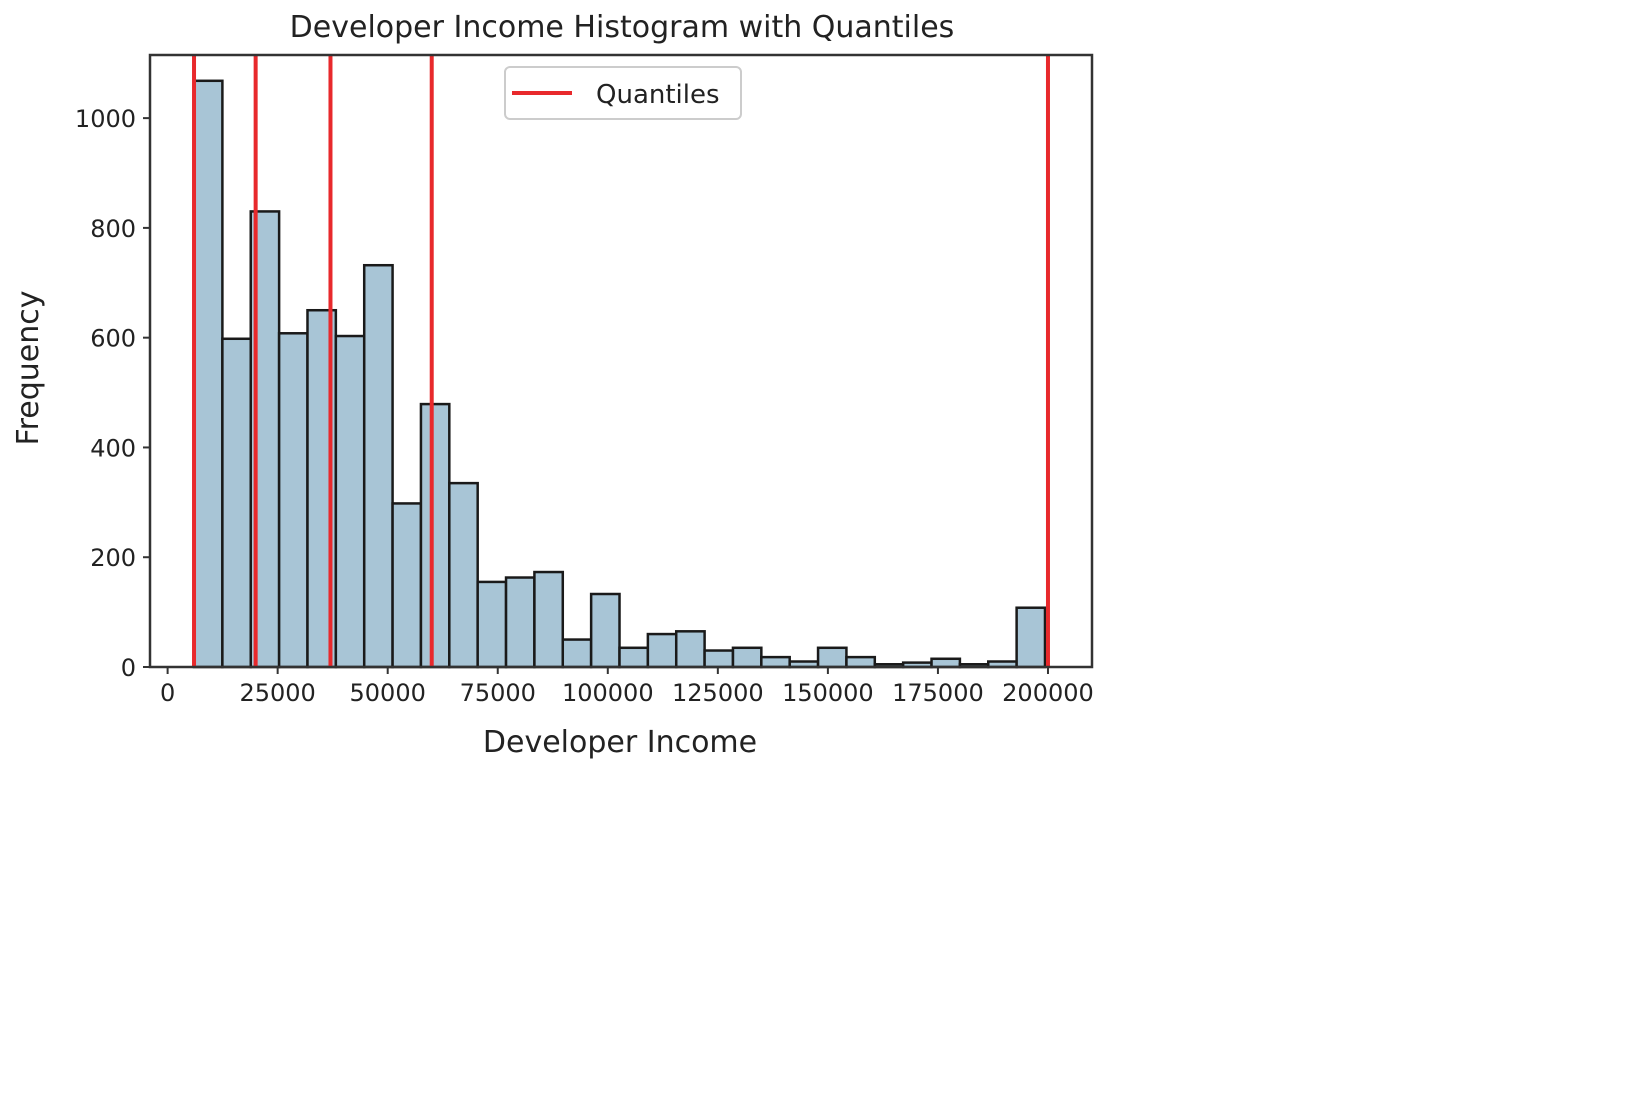  I want to click on x-tick-label: 25000, so click(277, 693).